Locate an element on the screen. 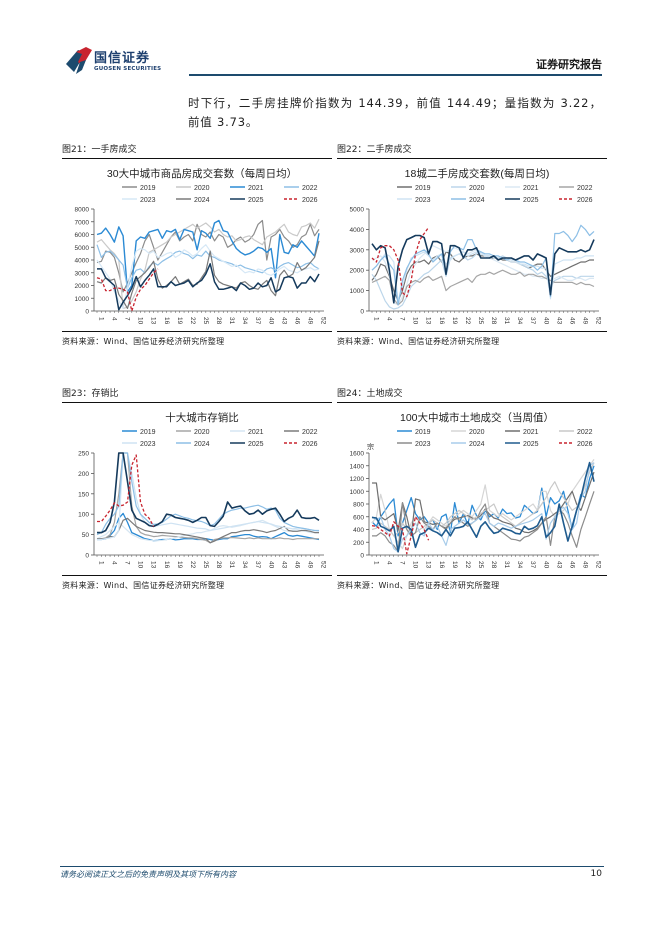  svg-text: 0 is located at coordinates (87, 312).